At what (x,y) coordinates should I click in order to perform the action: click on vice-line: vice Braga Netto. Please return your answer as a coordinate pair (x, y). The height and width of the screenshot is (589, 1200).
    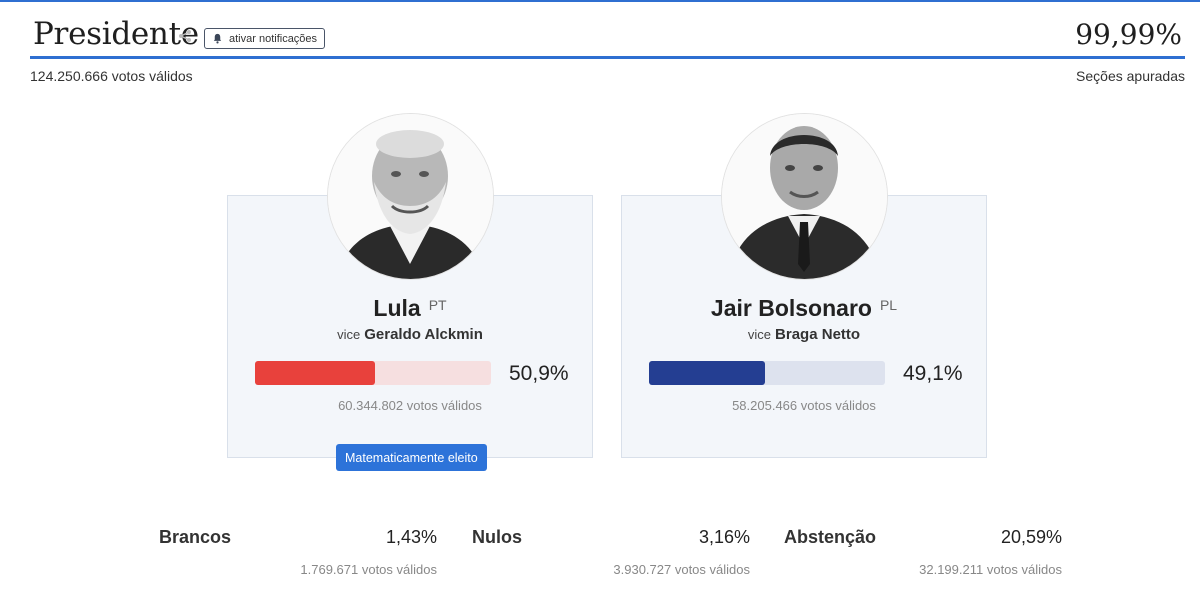
    Looking at the image, I should click on (804, 335).